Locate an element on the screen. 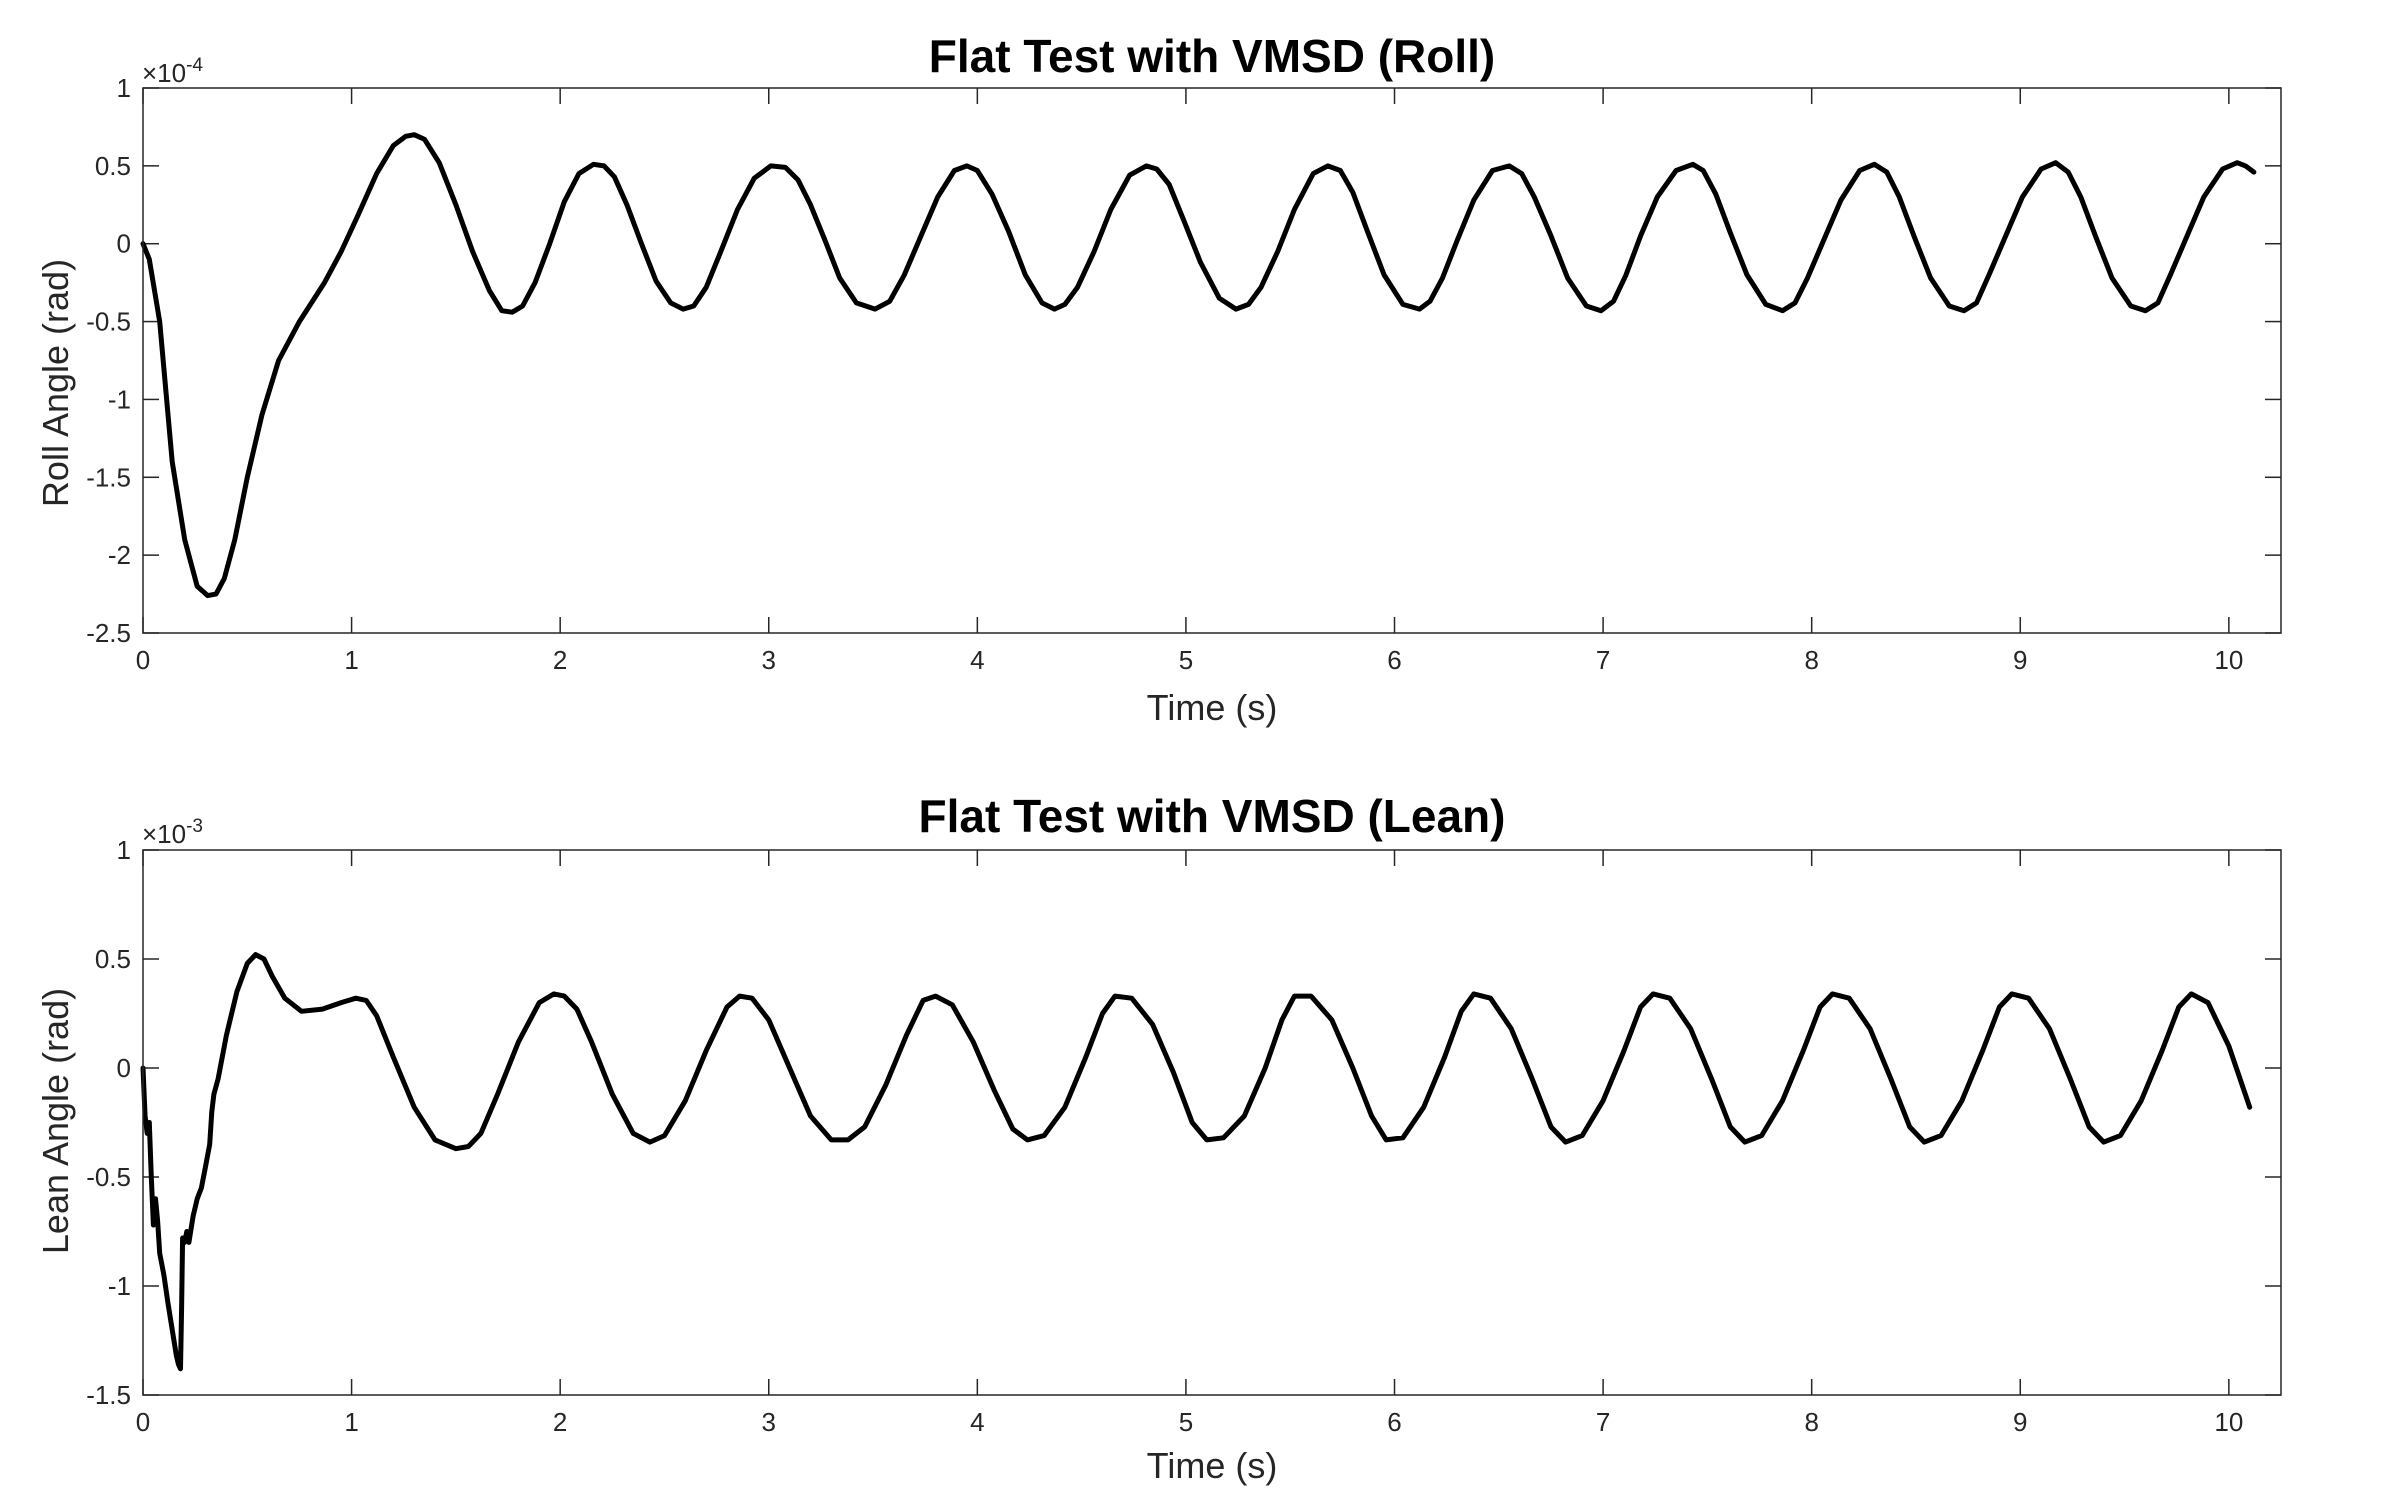  roll-chart-title: Flat Test with VMSD (Roll) is located at coordinates (1212, 56).